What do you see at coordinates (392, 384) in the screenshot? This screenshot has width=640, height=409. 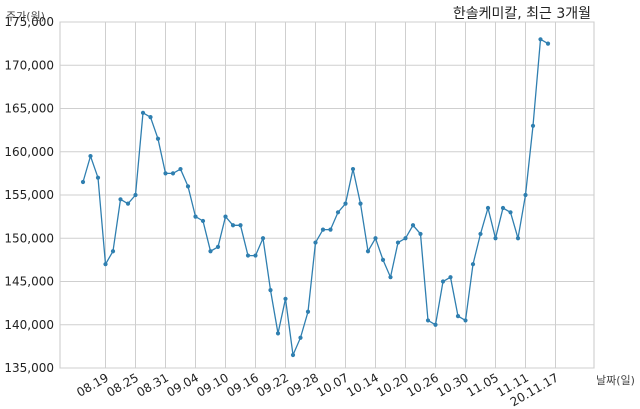 I see `x-tick-label: 10.20` at bounding box center [392, 384].